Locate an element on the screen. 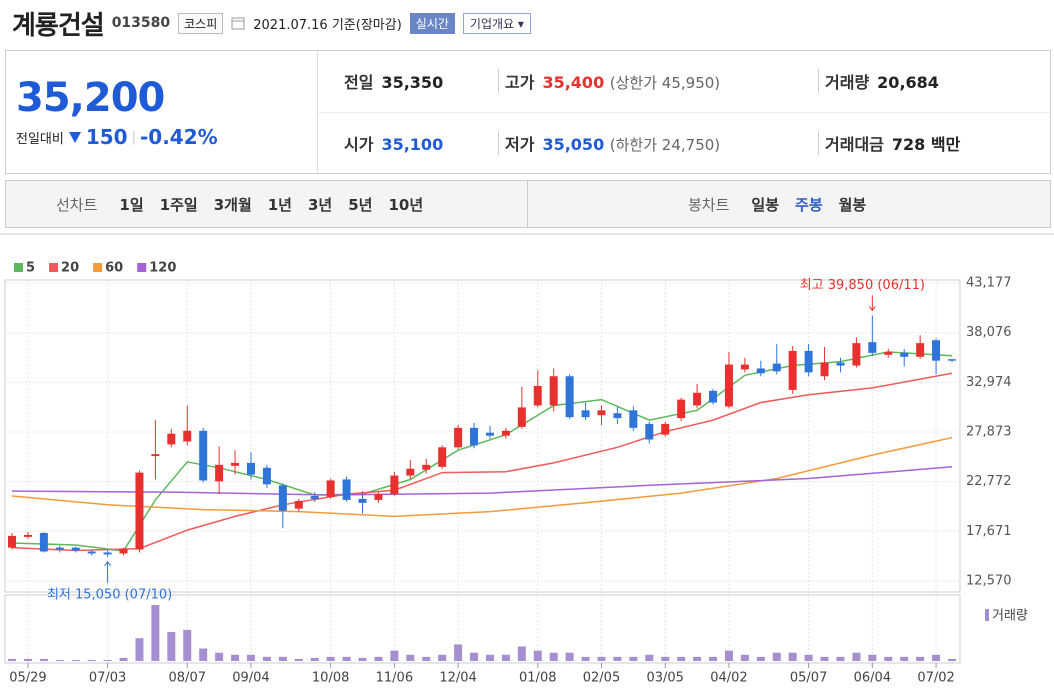  legend-label: 60 is located at coordinates (114, 268).